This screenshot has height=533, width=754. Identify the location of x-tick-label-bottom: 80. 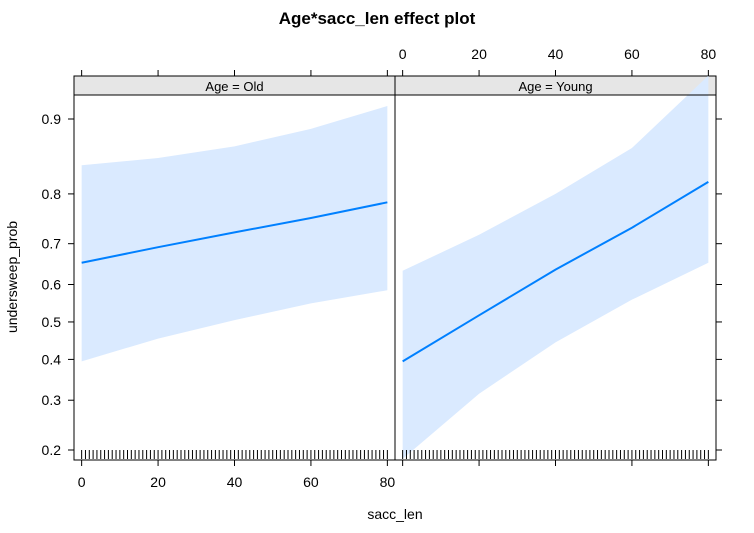
(388, 482).